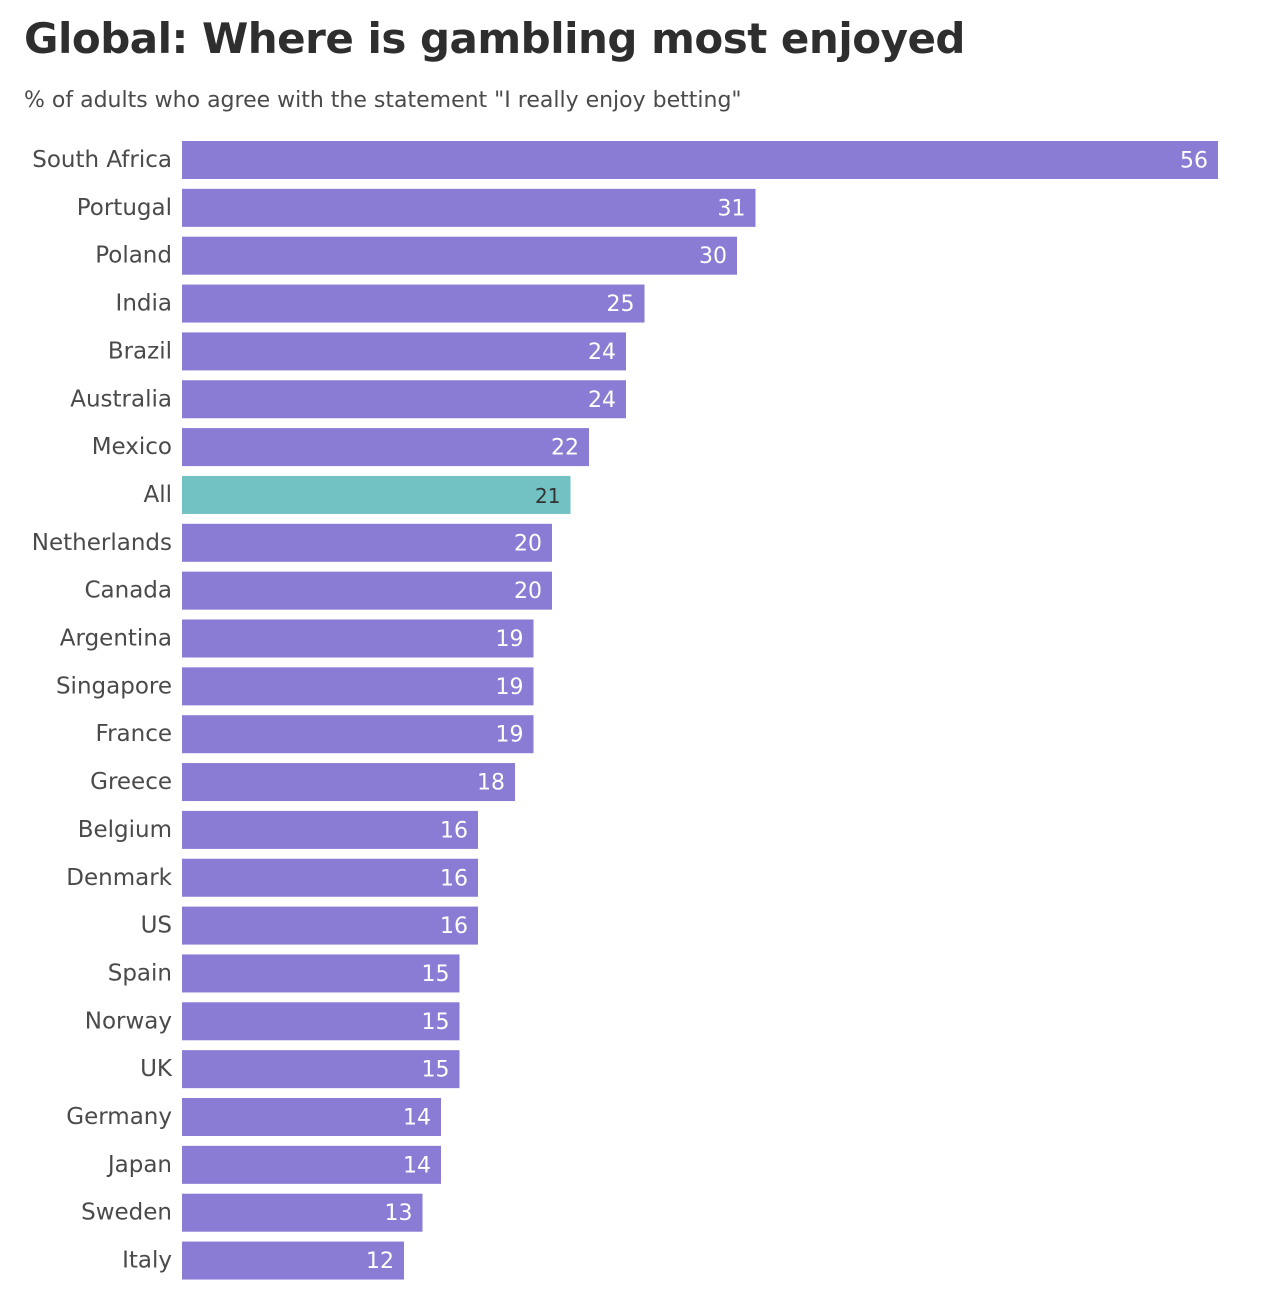 The image size is (1270, 1296). Describe the element at coordinates (157, 495) in the screenshot. I see `category-label: All` at that location.